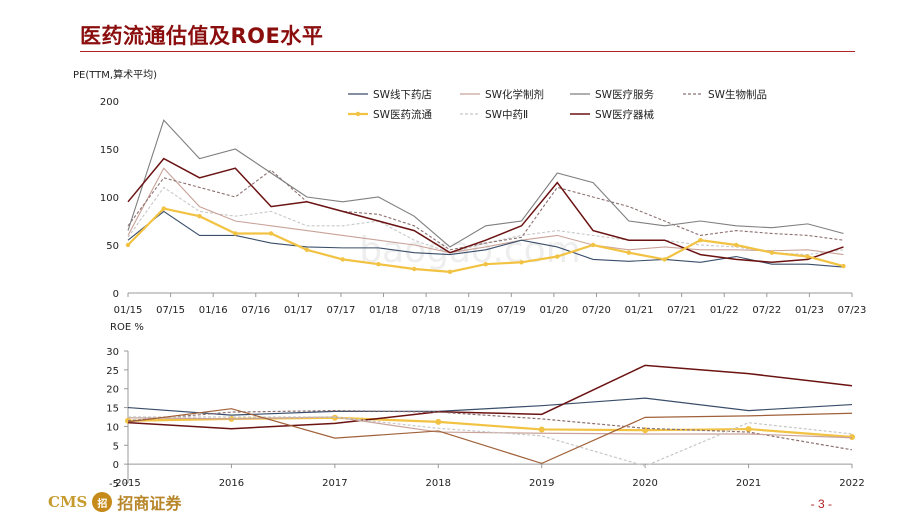 The height and width of the screenshot is (518, 920). I want to click on x-tick-label: 01/15, so click(128, 310).